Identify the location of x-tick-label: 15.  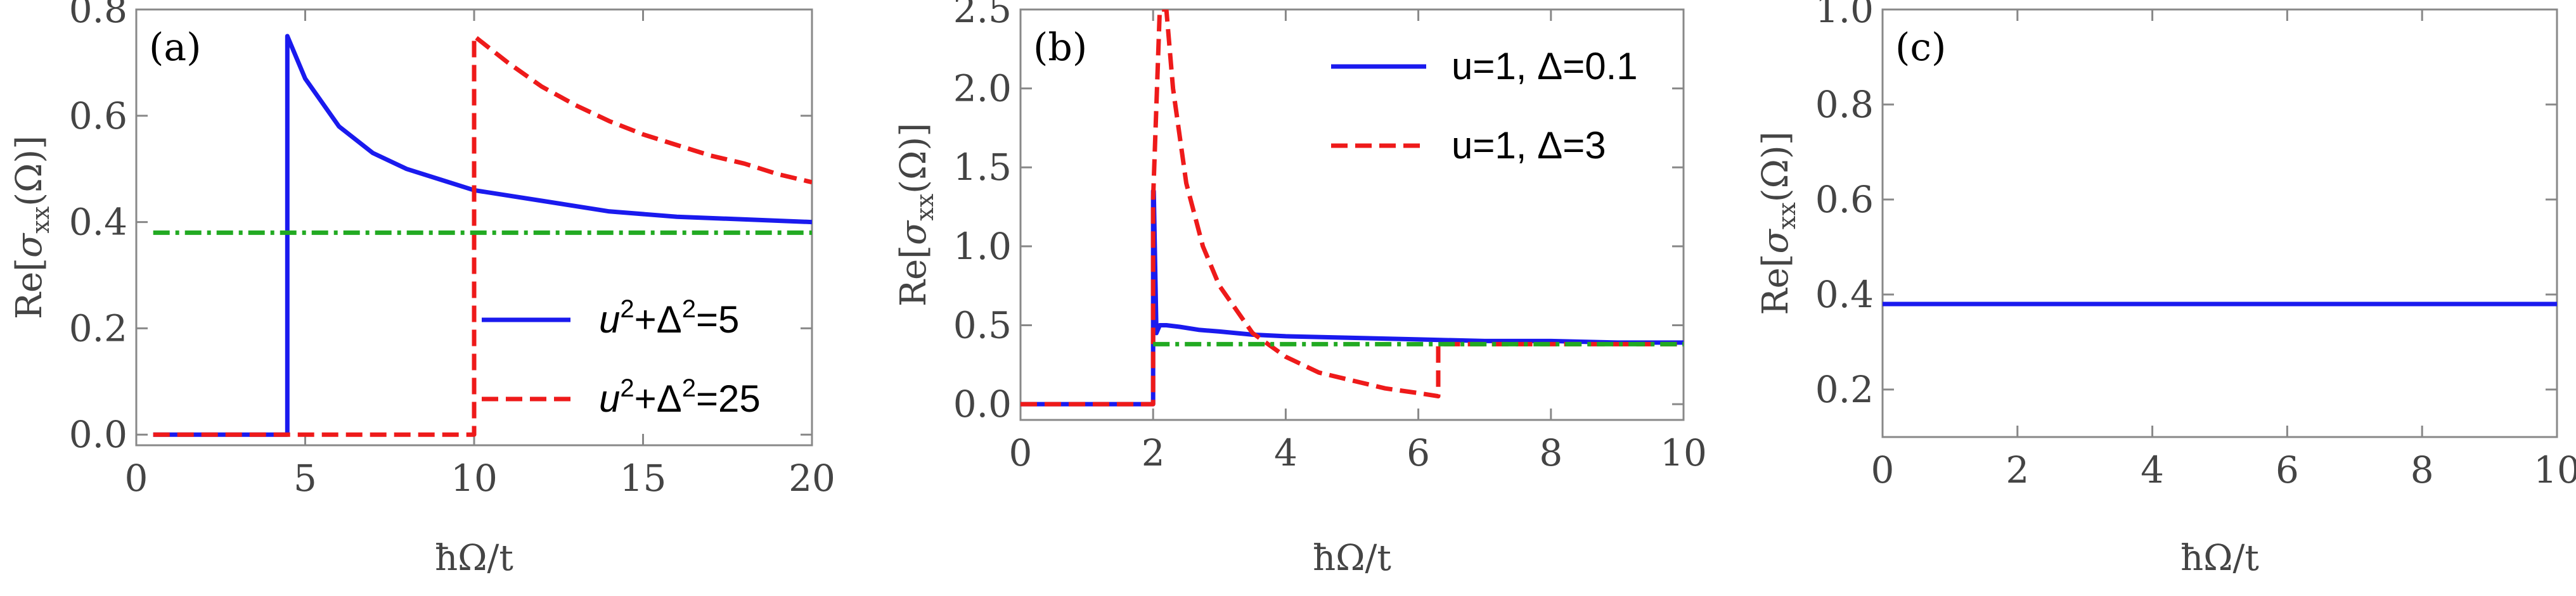
(643, 478).